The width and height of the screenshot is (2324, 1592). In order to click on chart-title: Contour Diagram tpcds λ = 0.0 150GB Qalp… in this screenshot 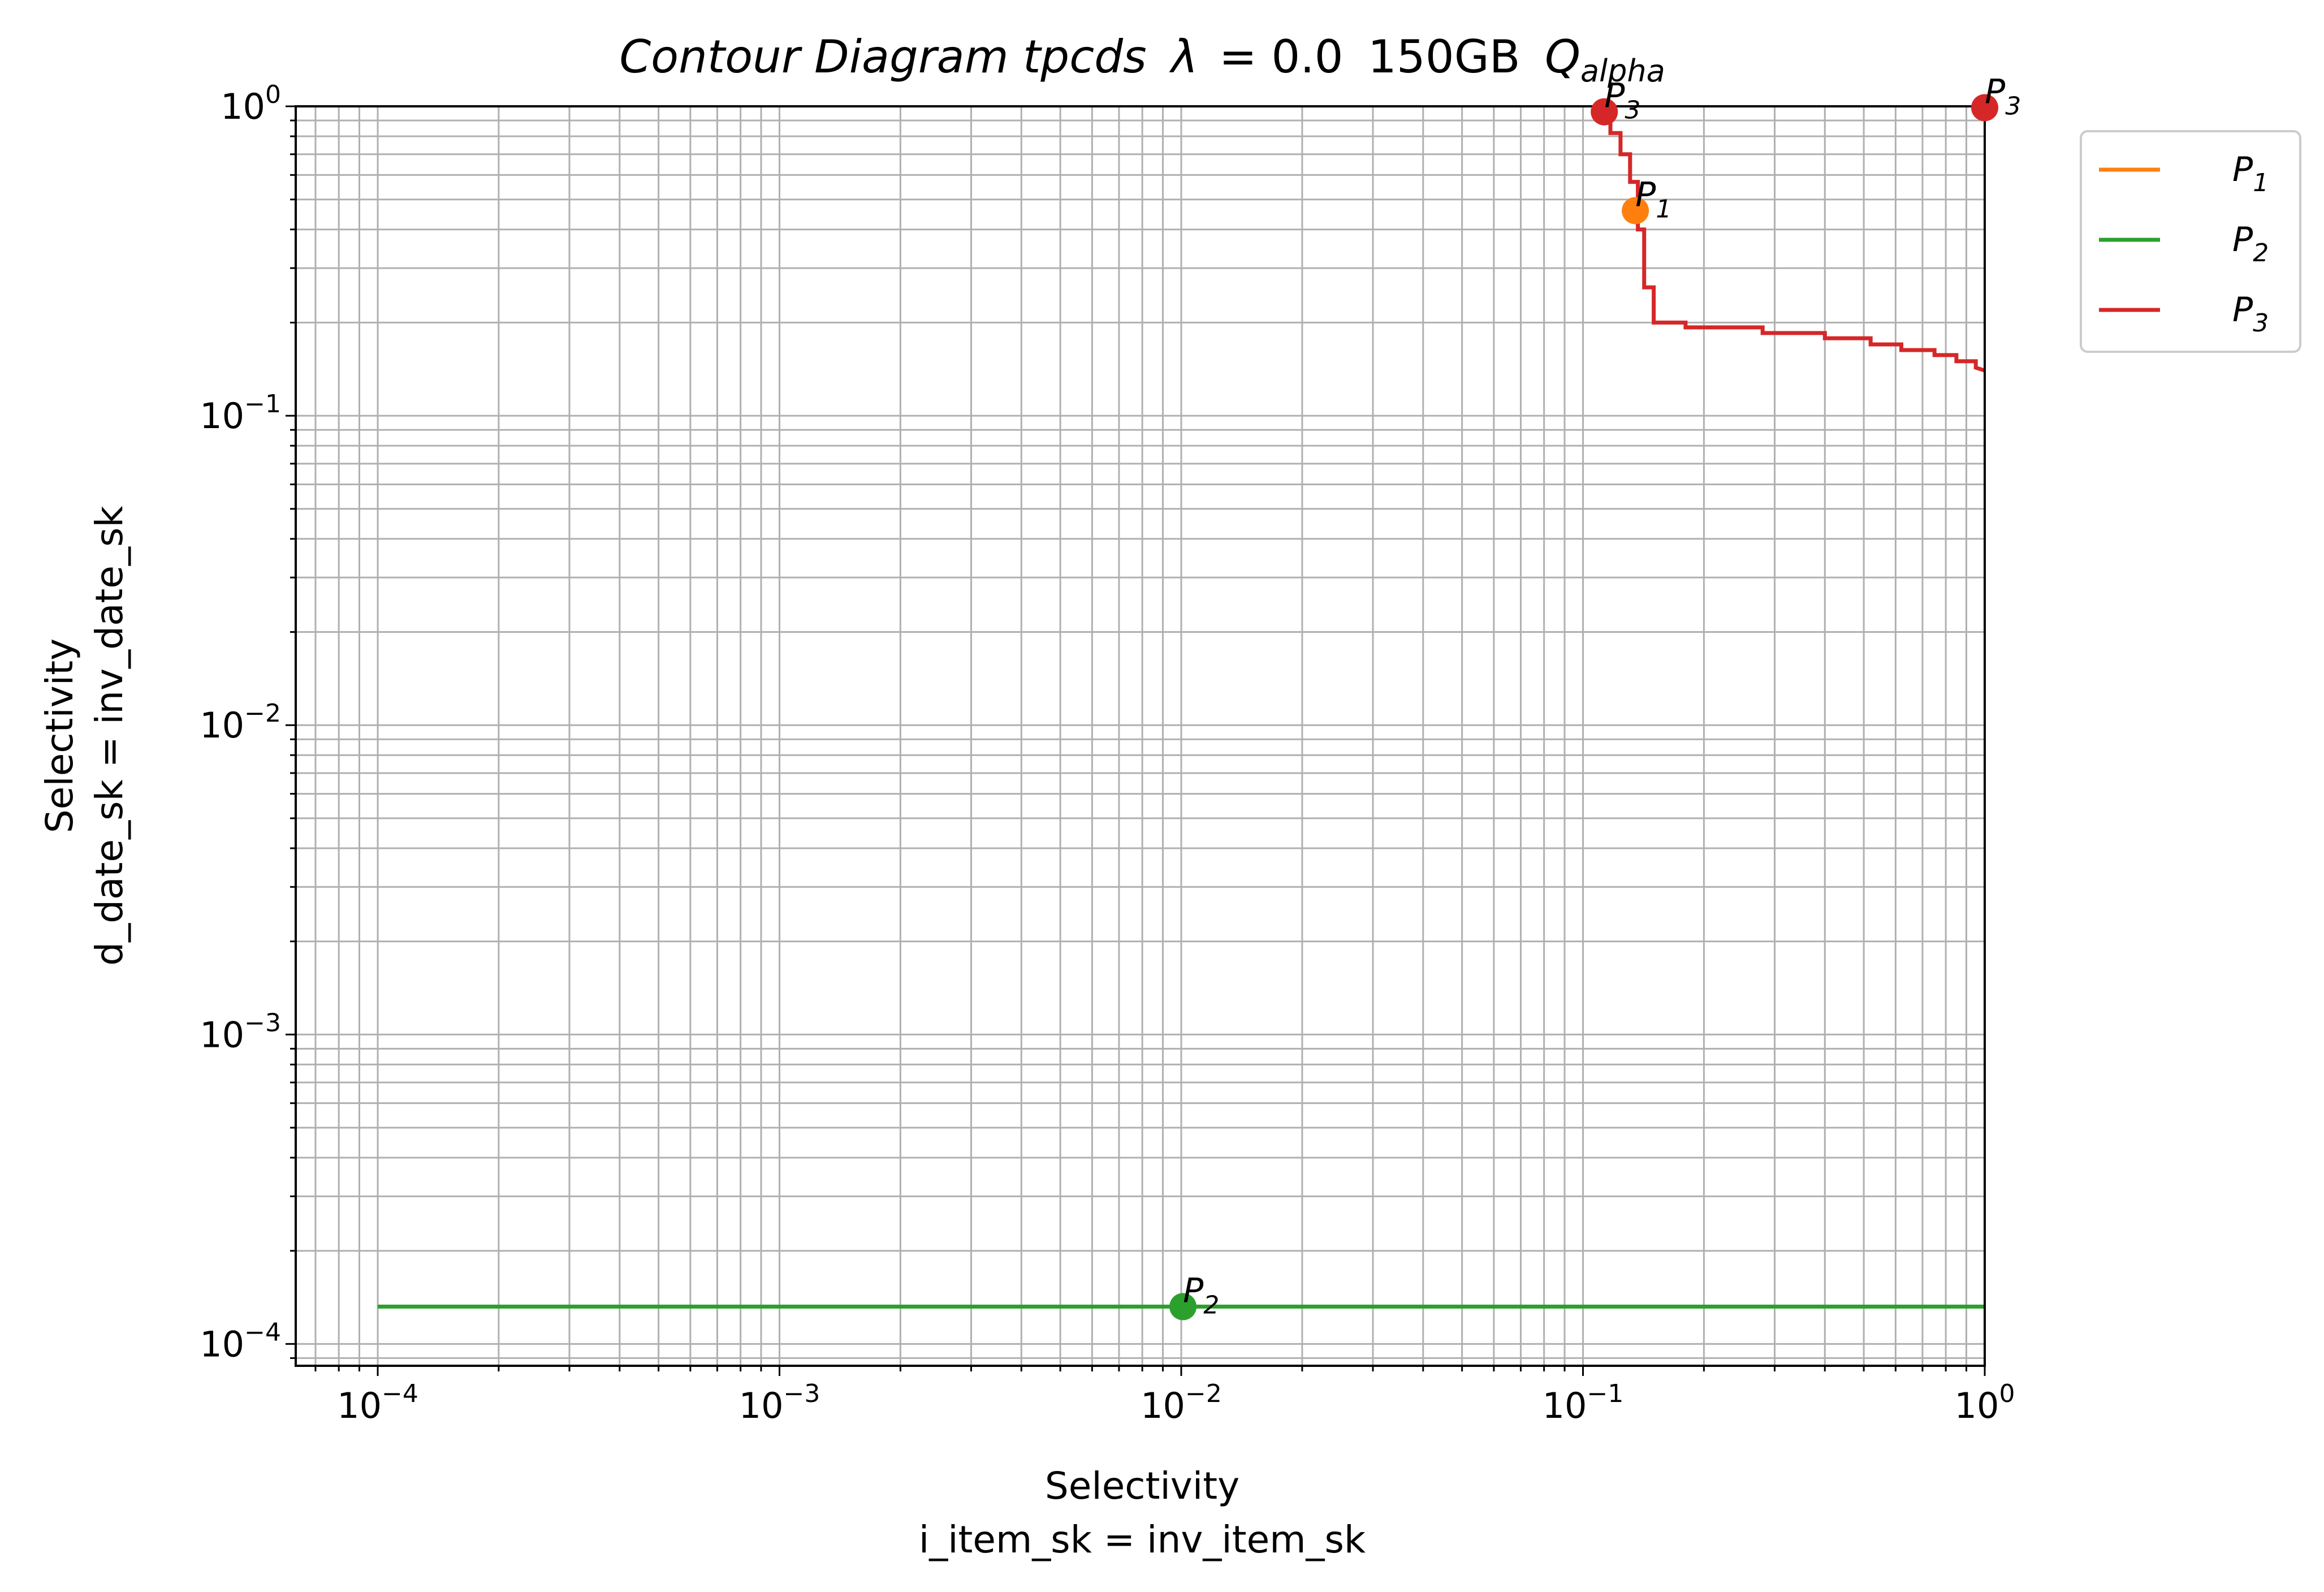, I will do `click(1142, 60)`.